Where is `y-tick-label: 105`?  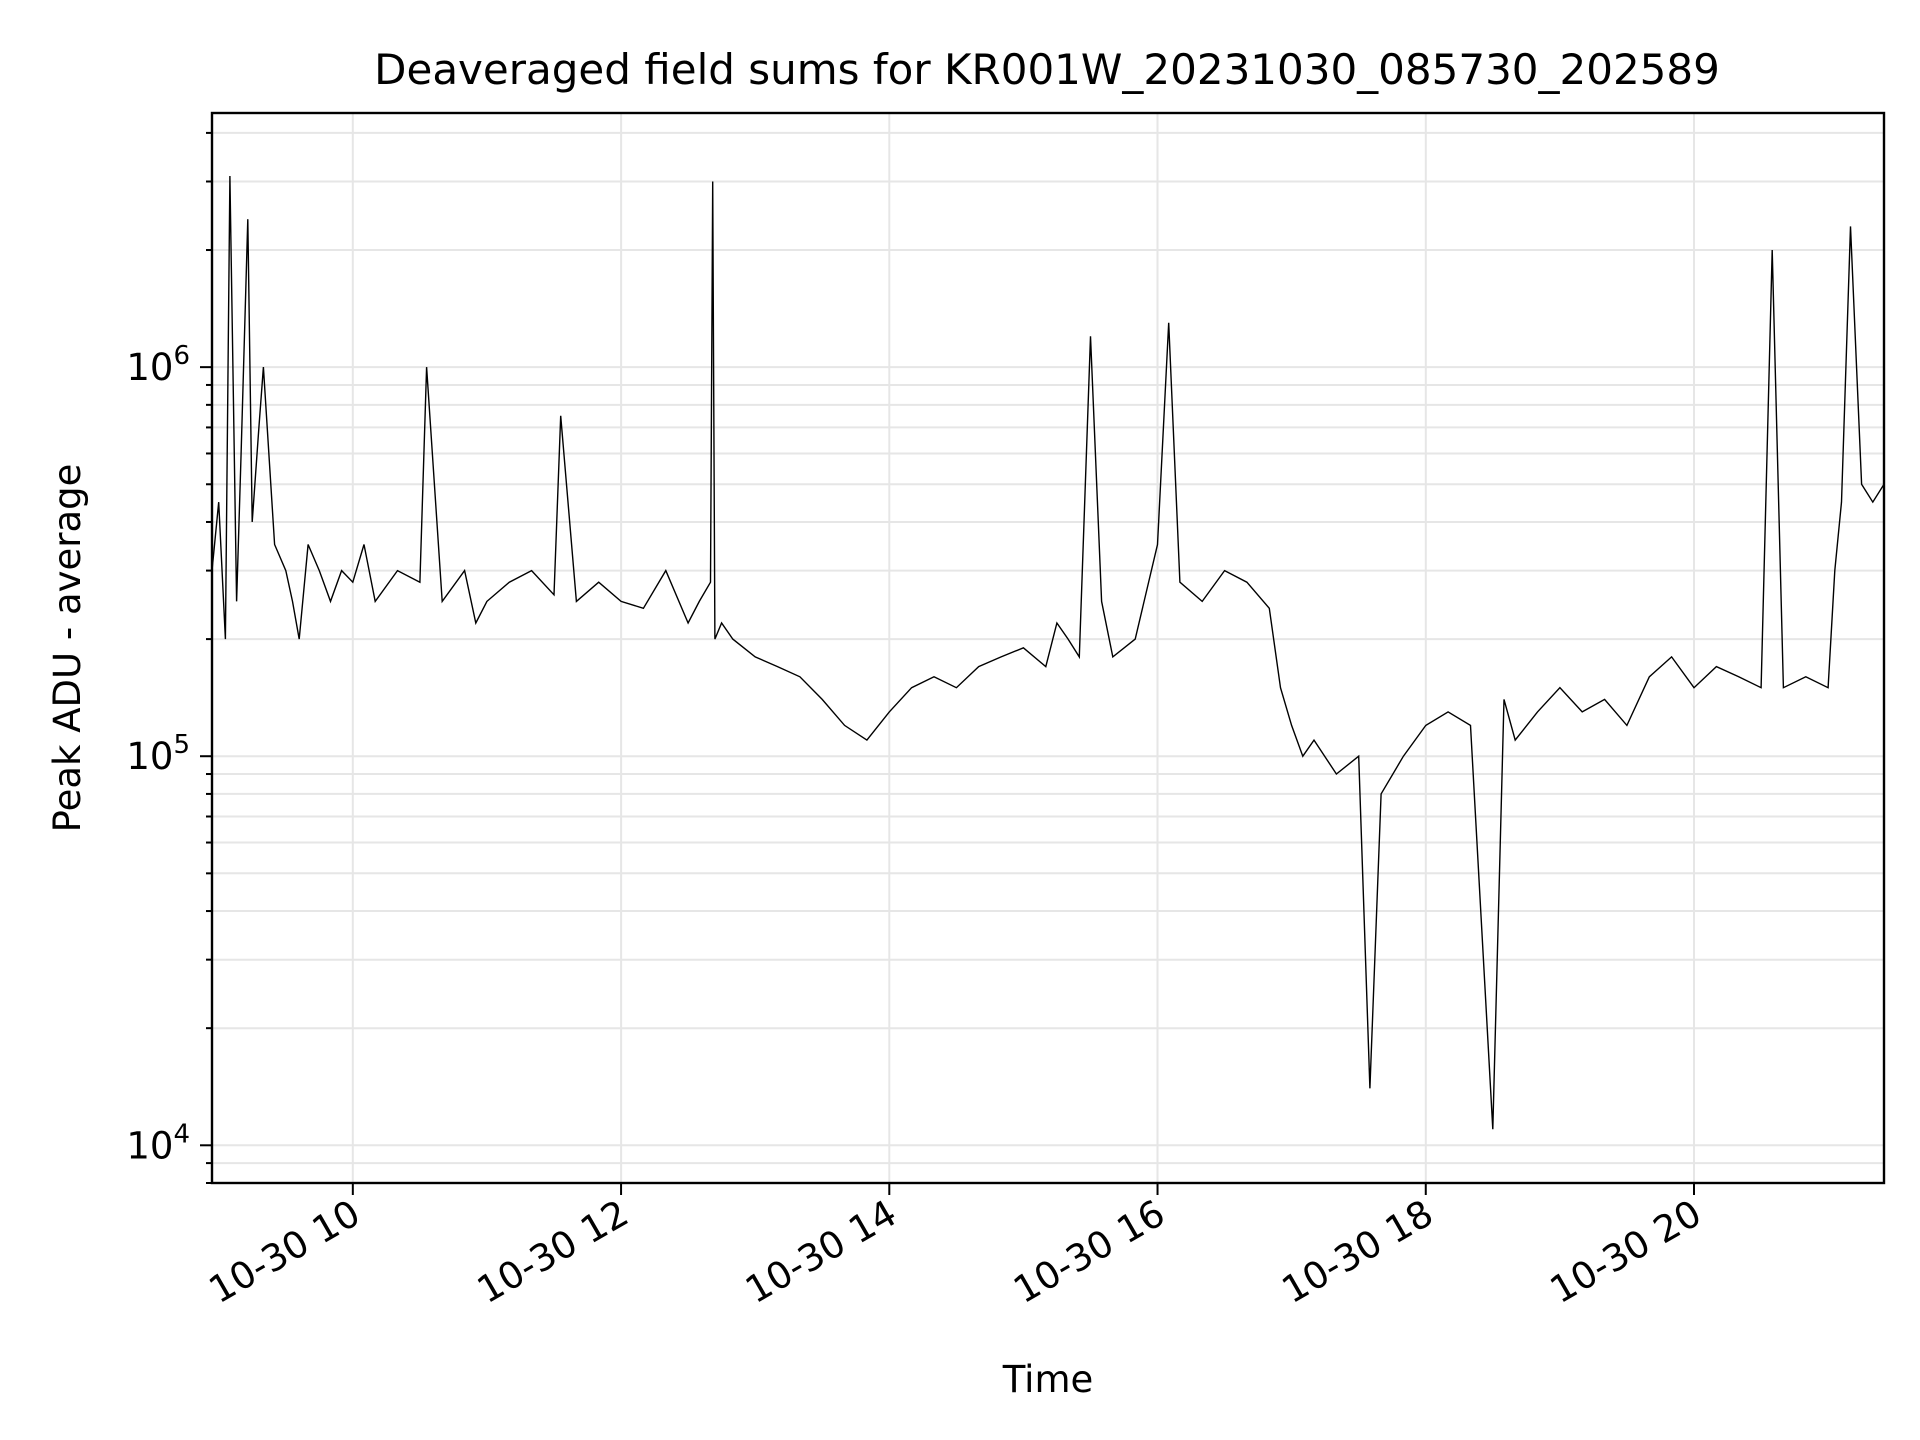 y-tick-label: 105 is located at coordinates (158, 754).